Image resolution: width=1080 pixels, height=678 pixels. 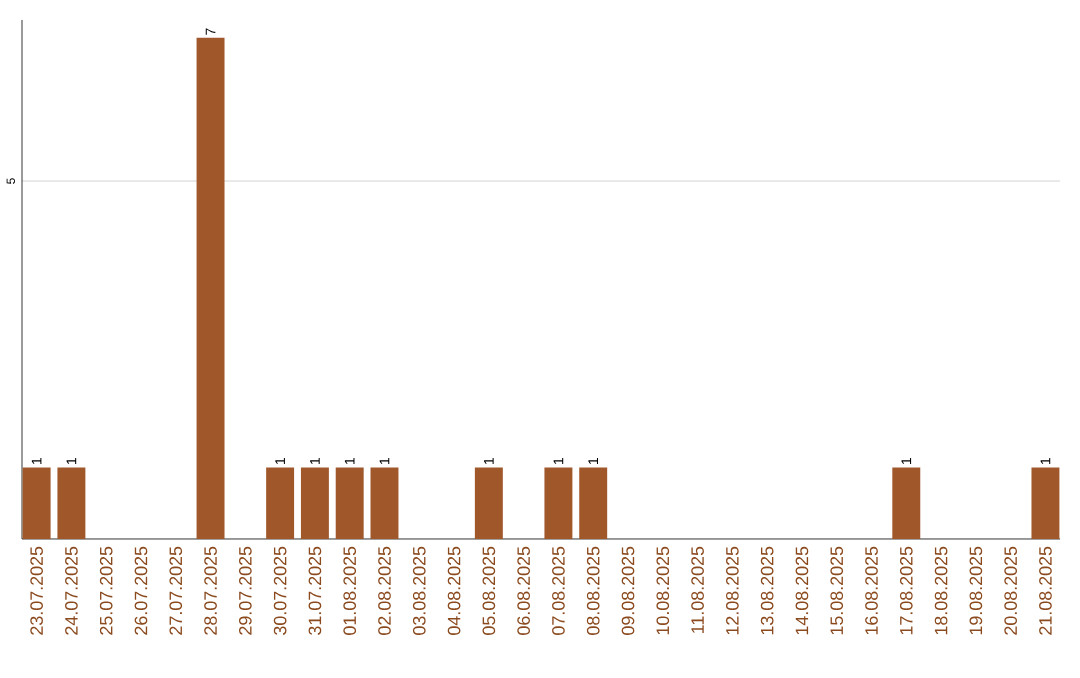 What do you see at coordinates (71, 590) in the screenshot?
I see `x-tick-label: 24.07.2025` at bounding box center [71, 590].